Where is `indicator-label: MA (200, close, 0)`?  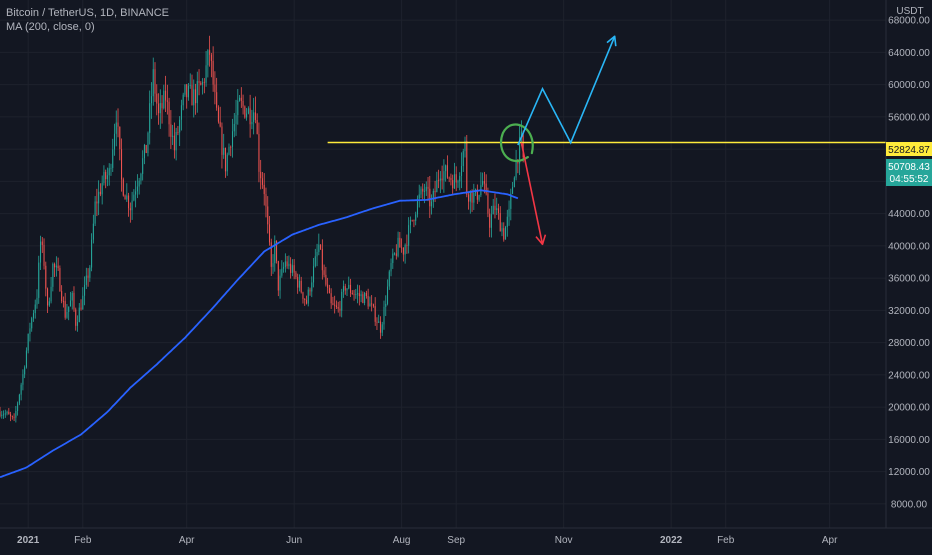
indicator-label: MA (200, close, 0) is located at coordinates (50, 27).